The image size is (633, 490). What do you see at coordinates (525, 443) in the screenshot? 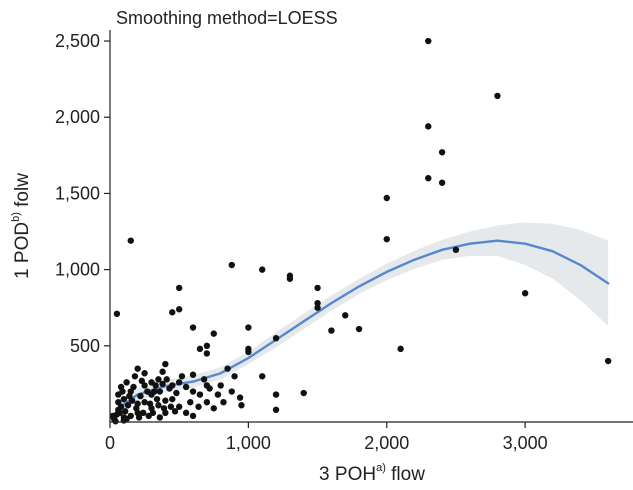
I see `x-tick-label: 3,000` at bounding box center [525, 443].